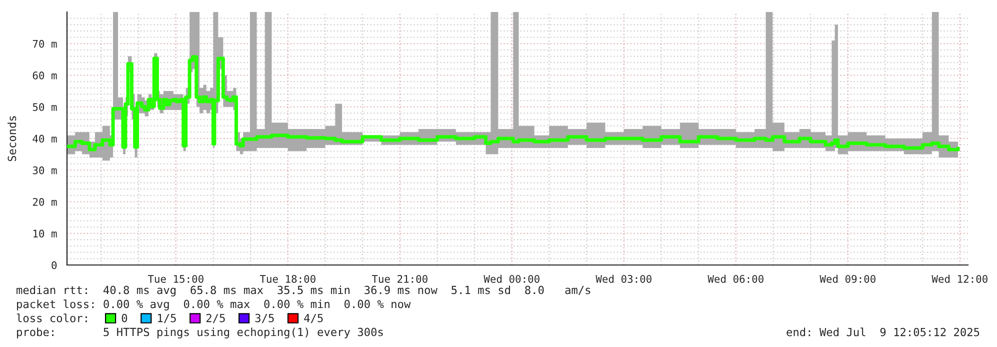  Describe the element at coordinates (44, 107) in the screenshot. I see `y-tick-label: 50 m` at that location.